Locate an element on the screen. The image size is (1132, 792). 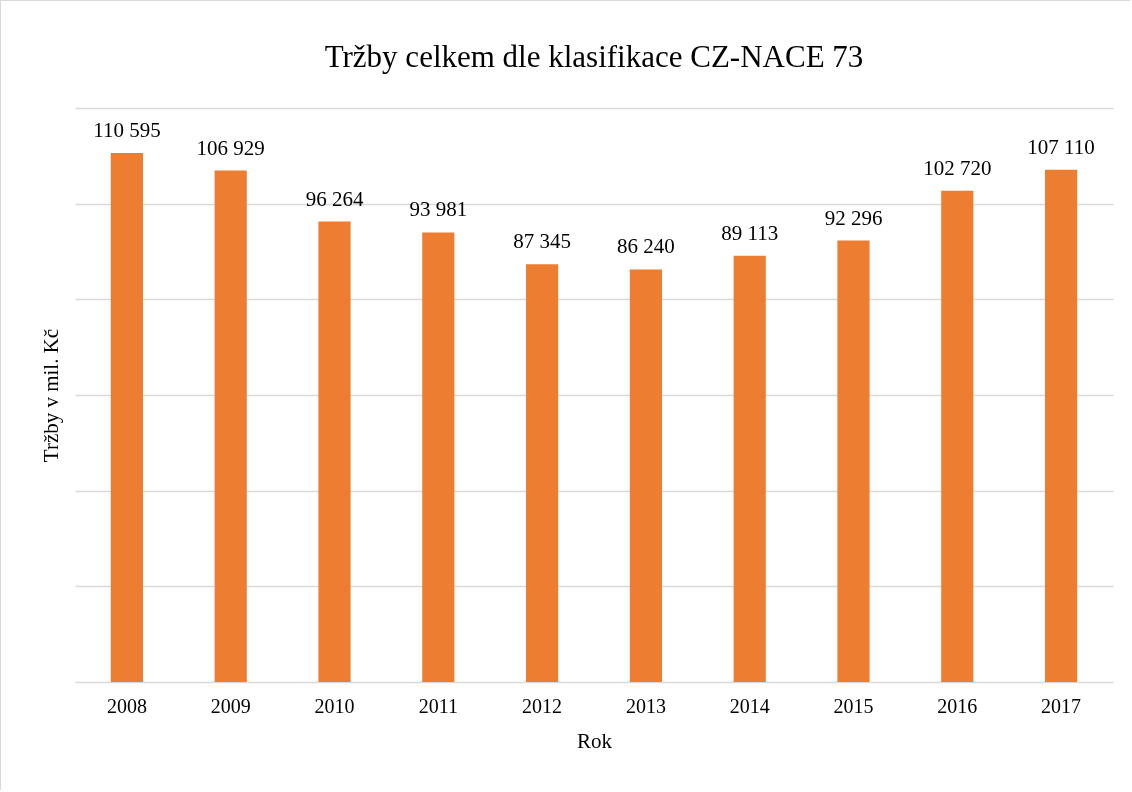
x-tick-label: 2012 is located at coordinates (542, 705).